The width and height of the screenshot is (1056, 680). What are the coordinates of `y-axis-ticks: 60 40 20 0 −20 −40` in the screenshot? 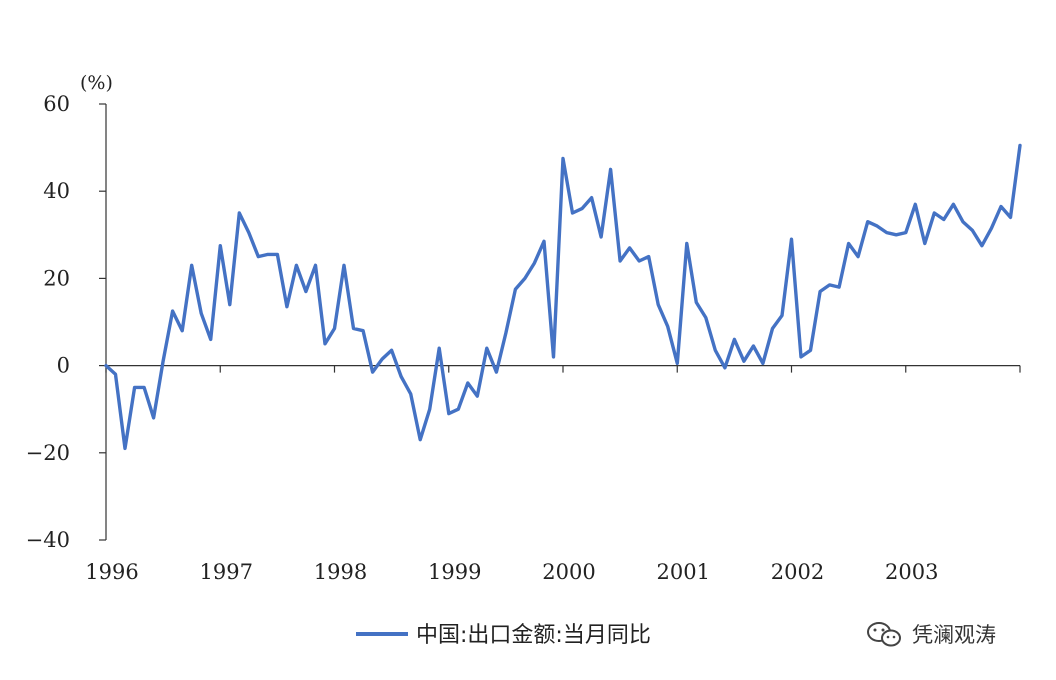 It's located at (66, 322).